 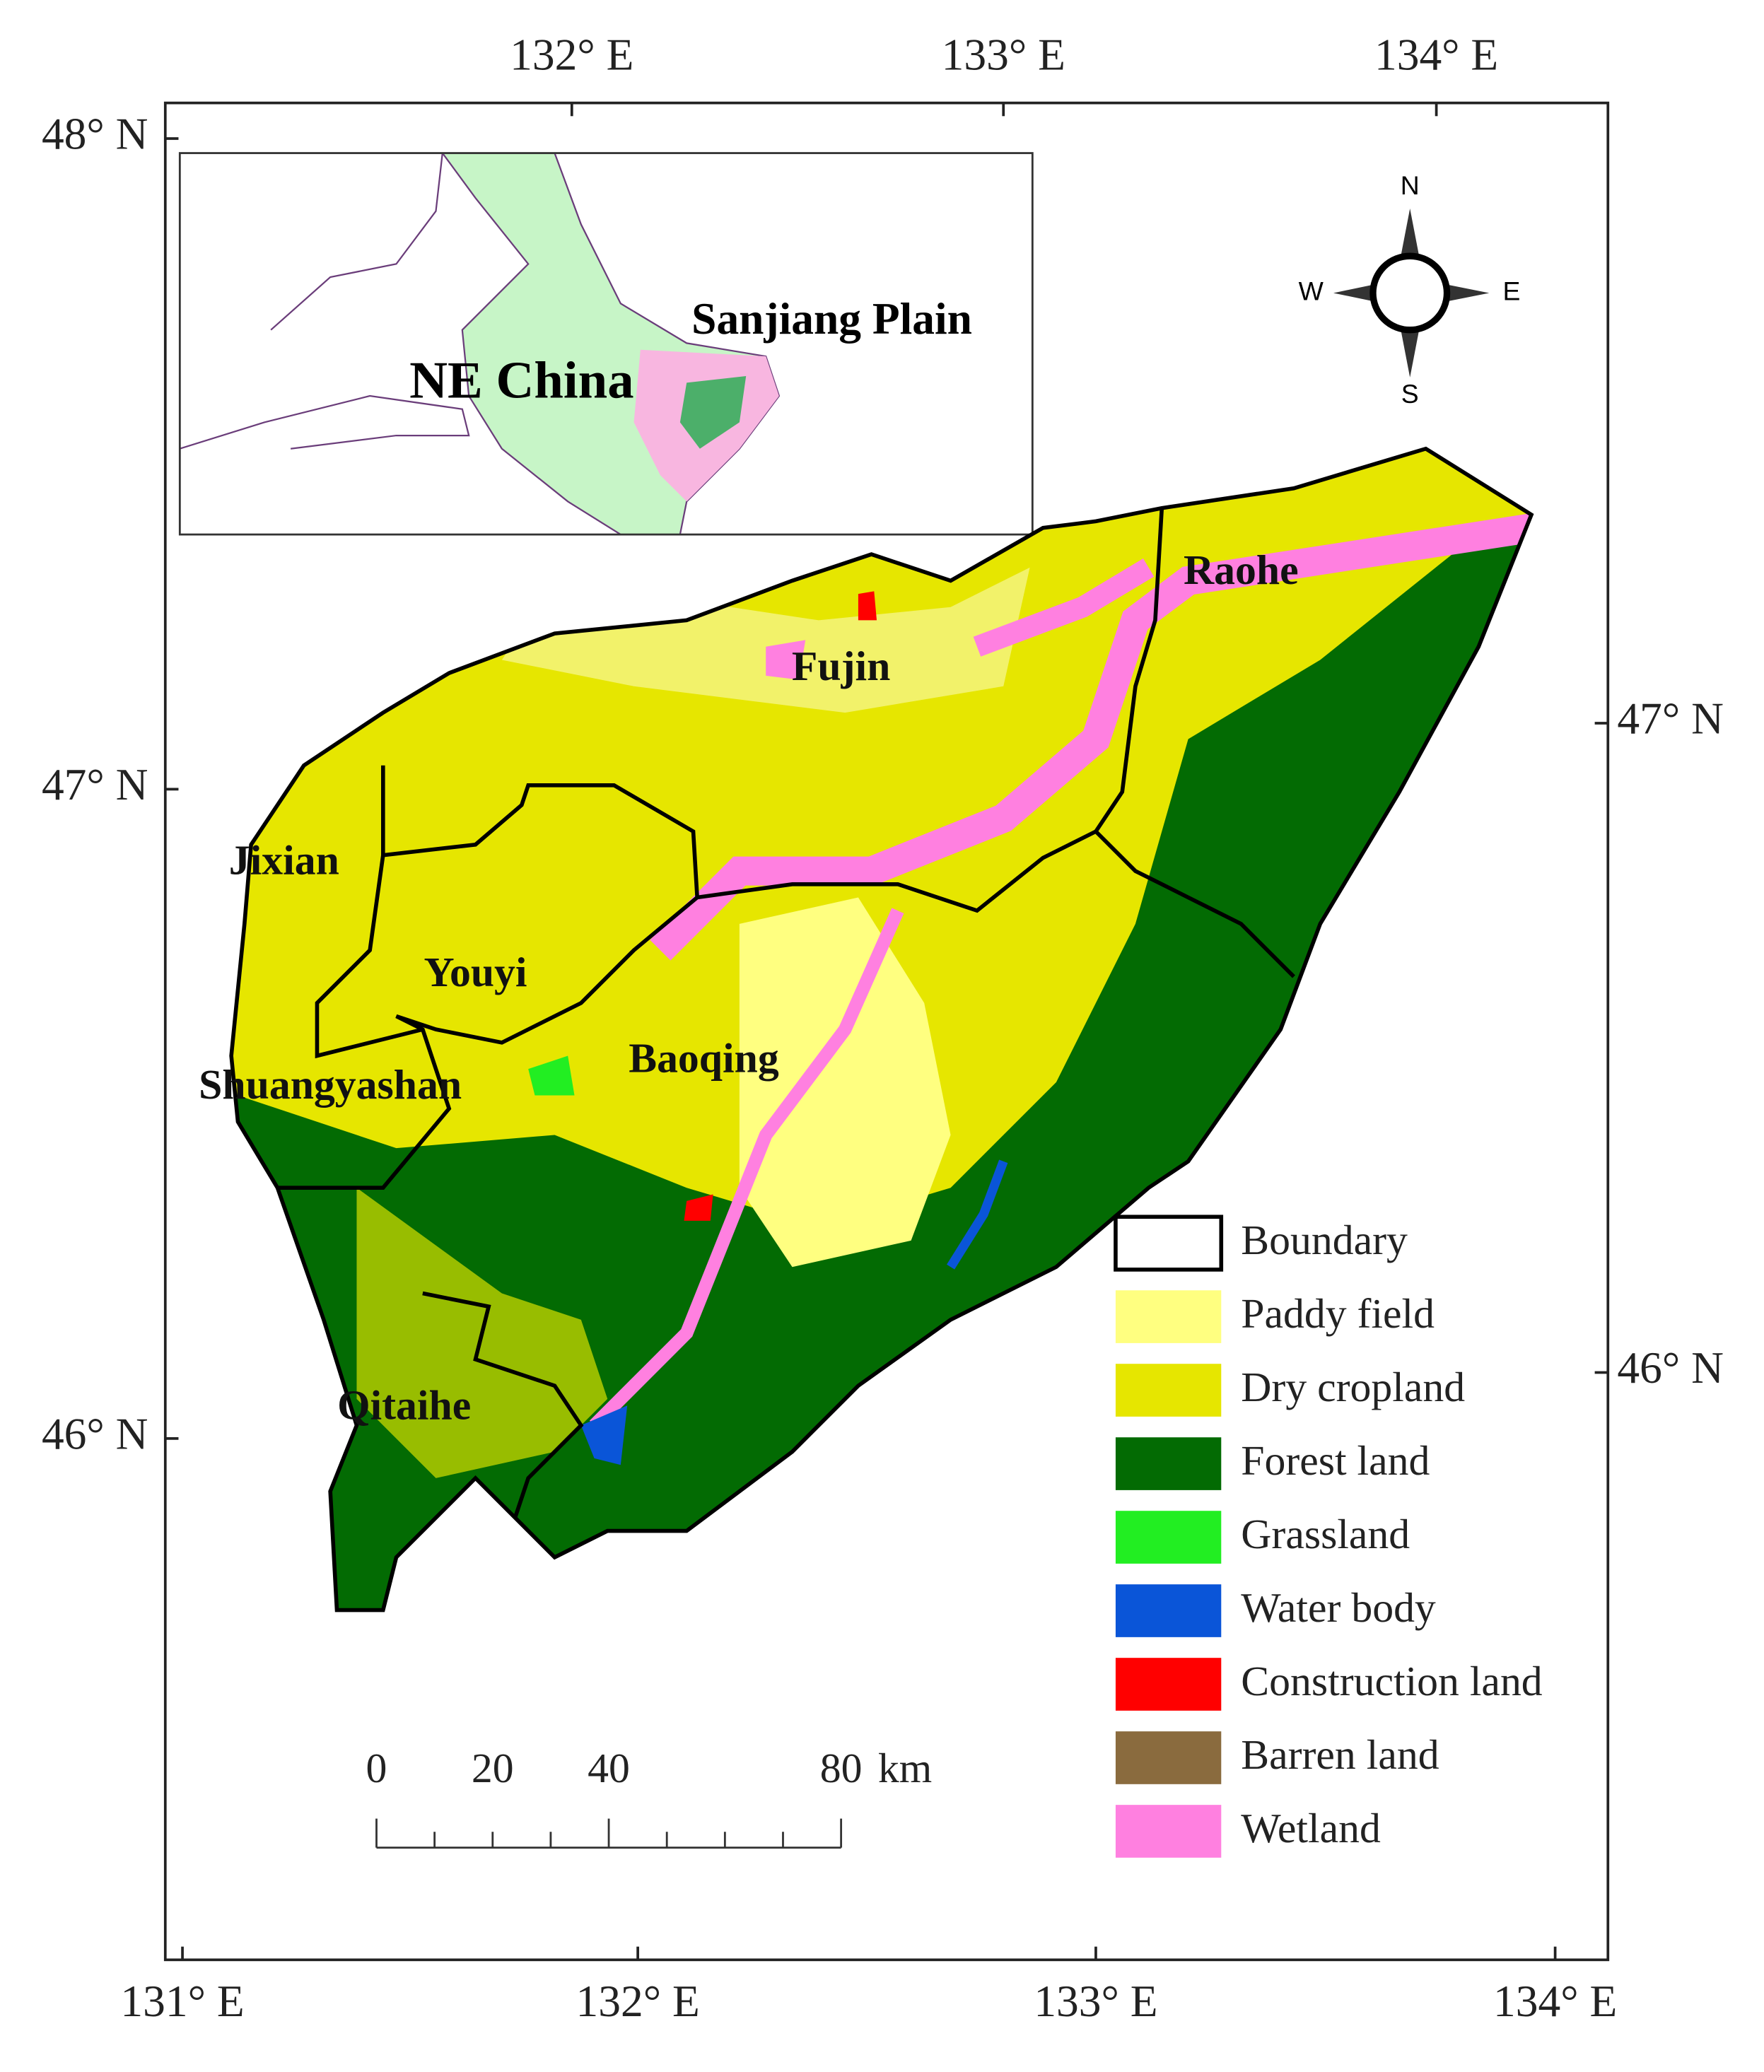 I want to click on scale-label: 80, so click(x=841, y=1768).